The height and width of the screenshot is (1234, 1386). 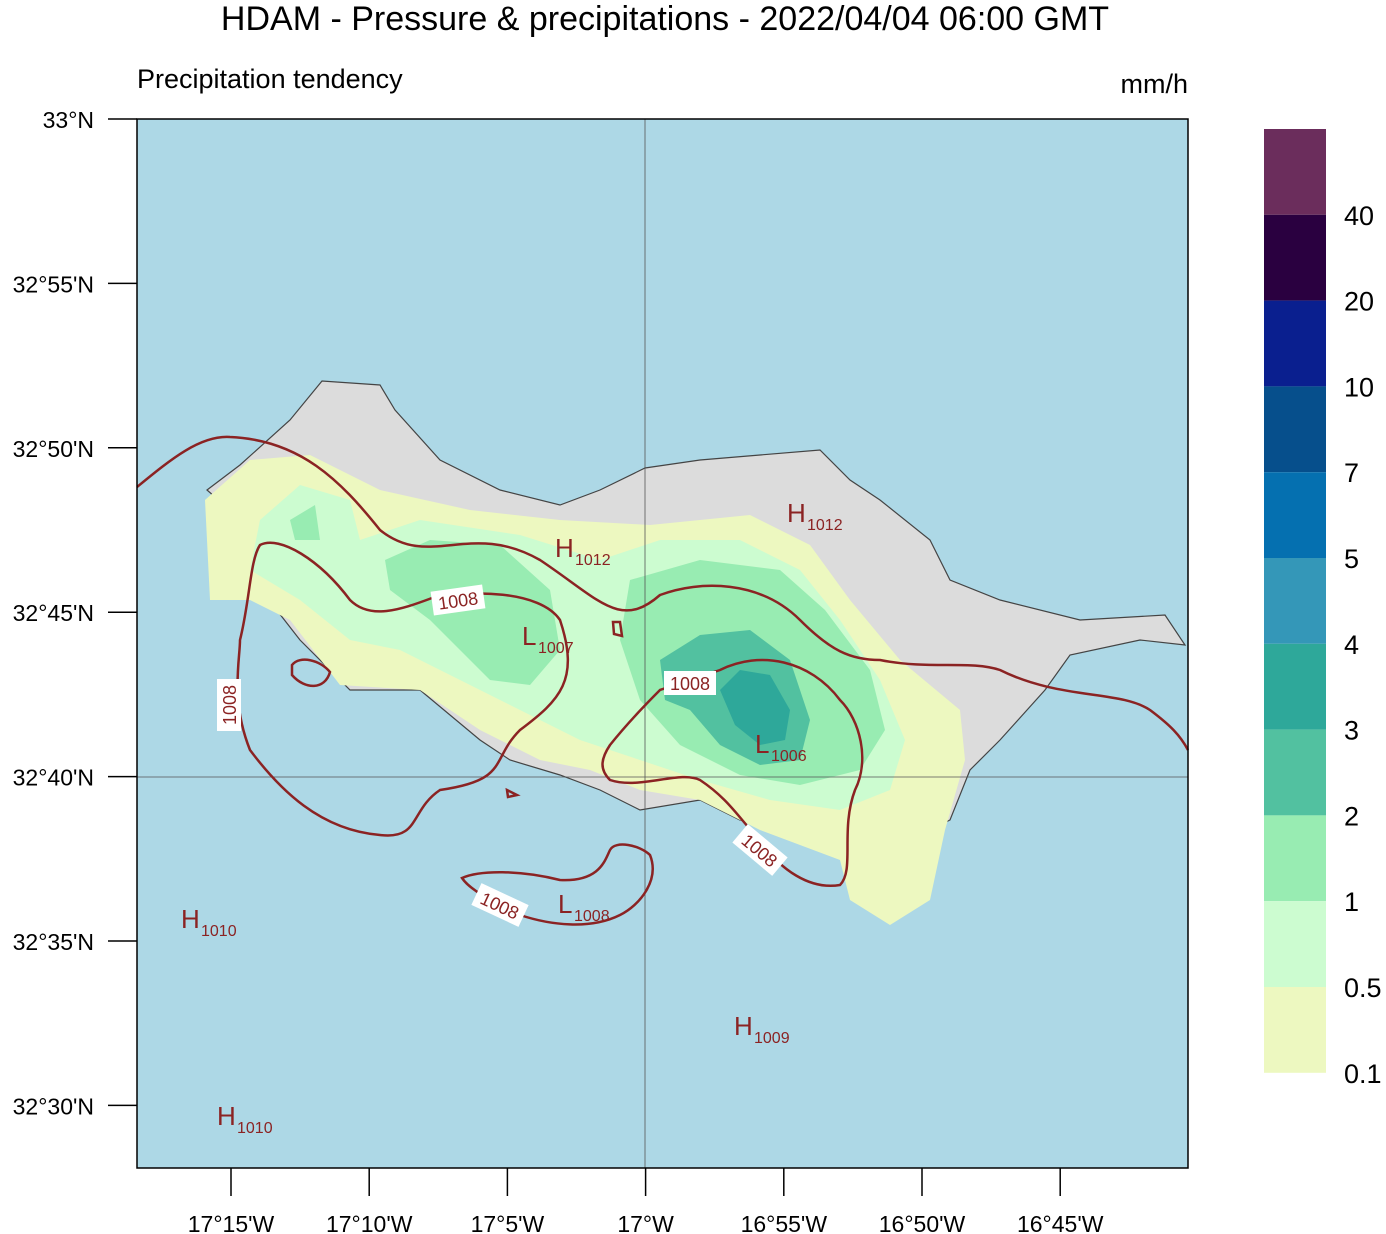 What do you see at coordinates (1155, 84) in the screenshot?
I see `unit: mm/h` at bounding box center [1155, 84].